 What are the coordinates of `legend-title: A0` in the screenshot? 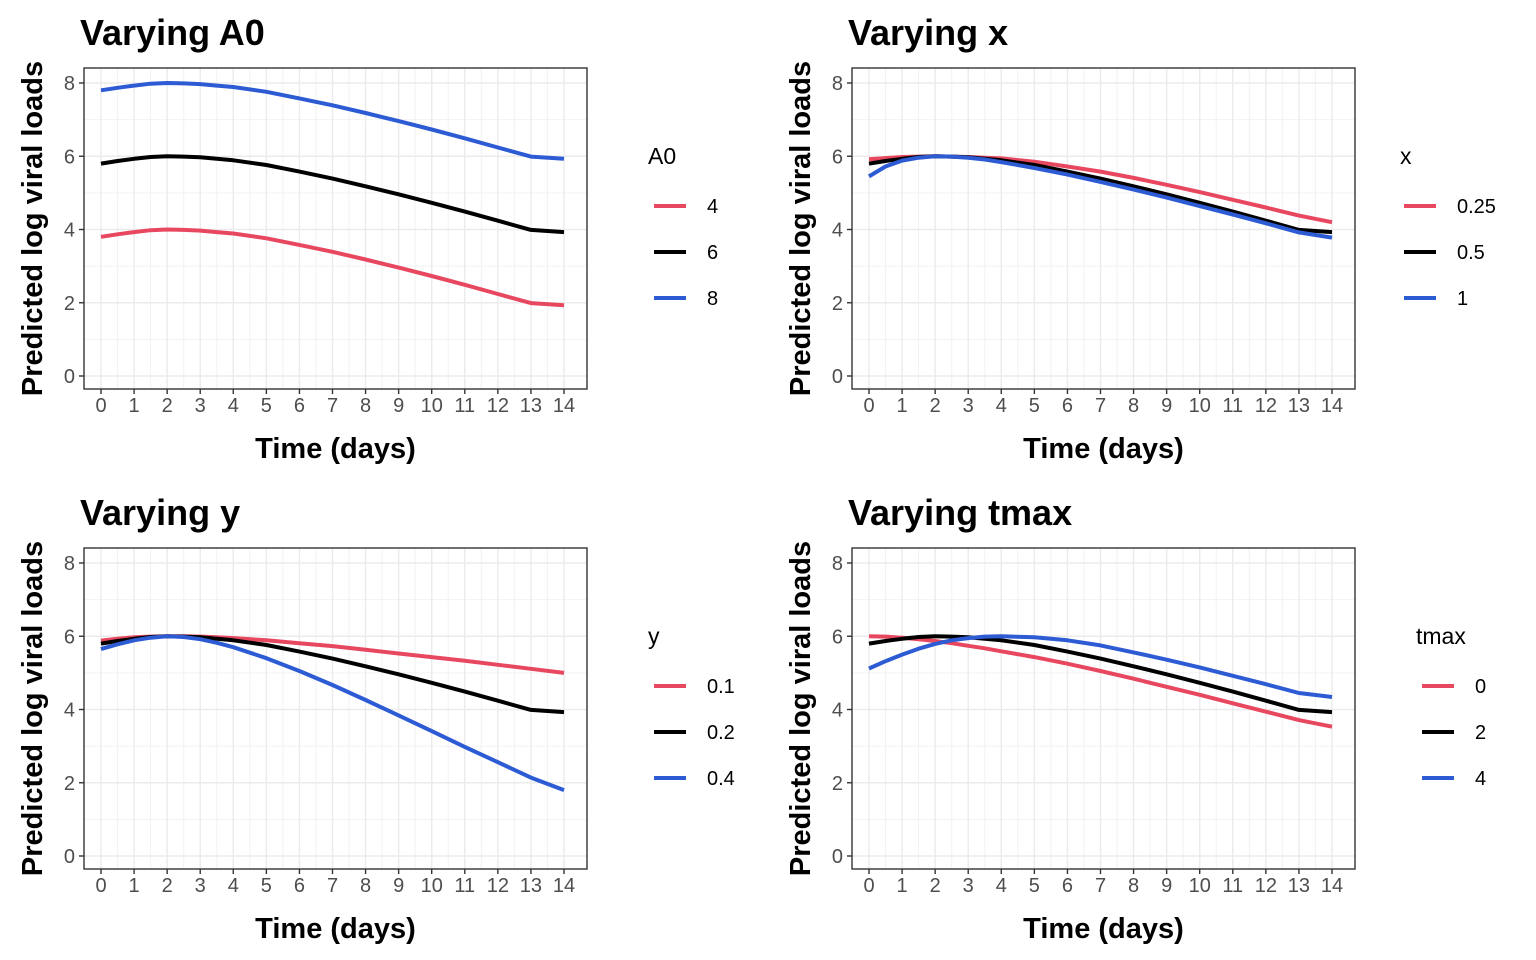 It's located at (662, 156).